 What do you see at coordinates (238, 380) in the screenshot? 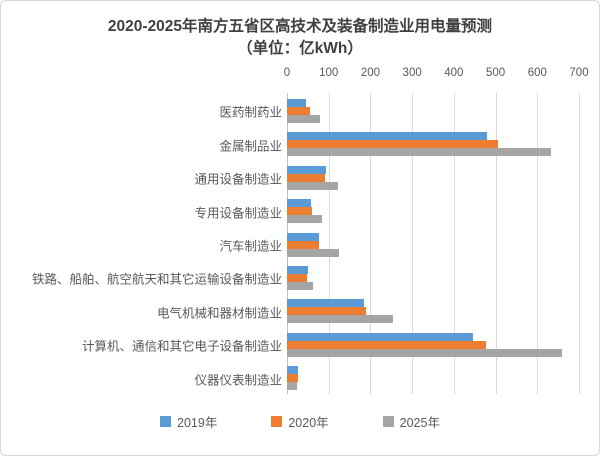
I see `category-label: 仪器仪表制造业` at bounding box center [238, 380].